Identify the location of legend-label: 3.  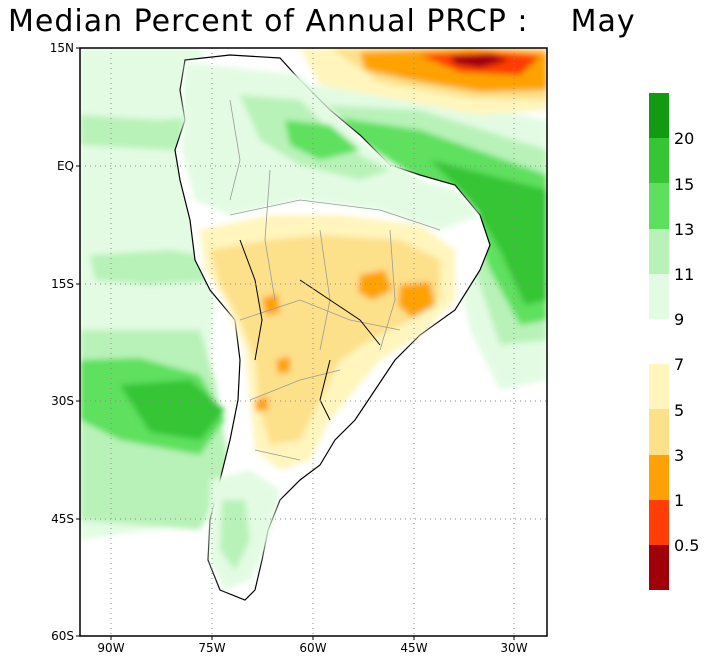
(679, 455).